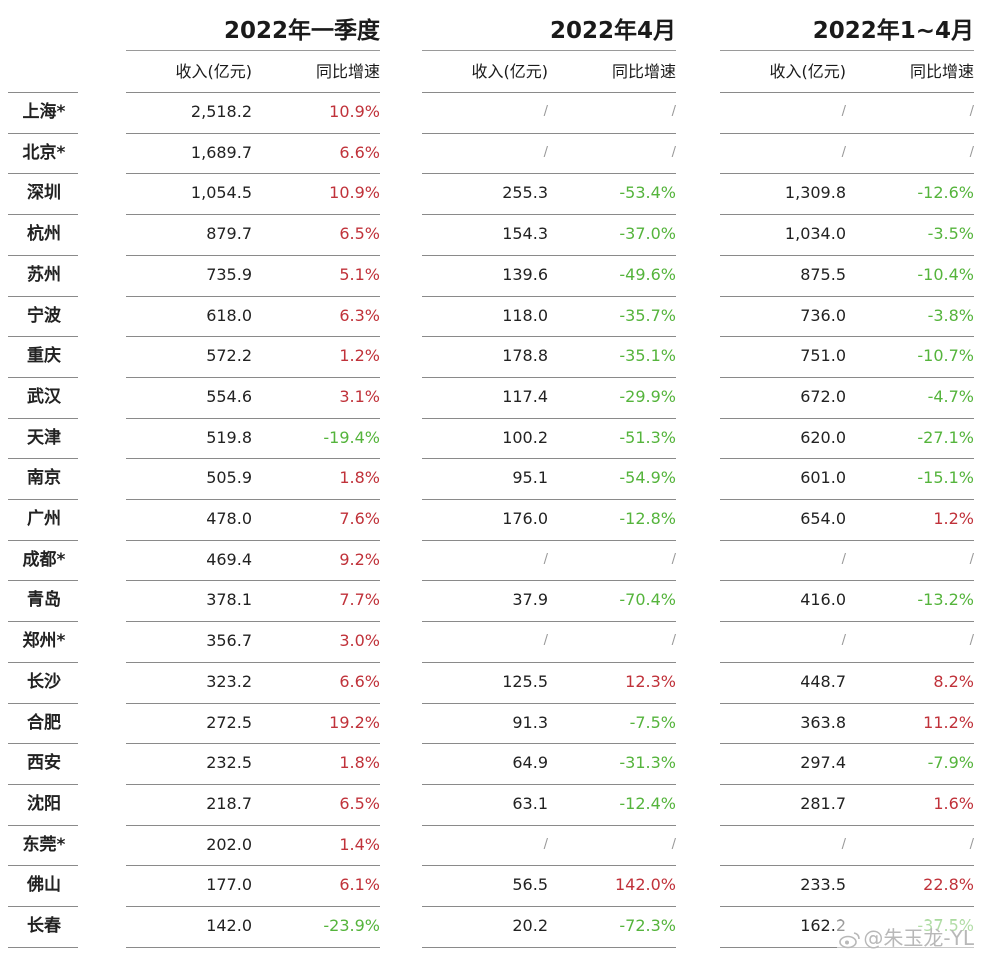  I want to click on cell-income-q1: 1,054.5, so click(221, 192).